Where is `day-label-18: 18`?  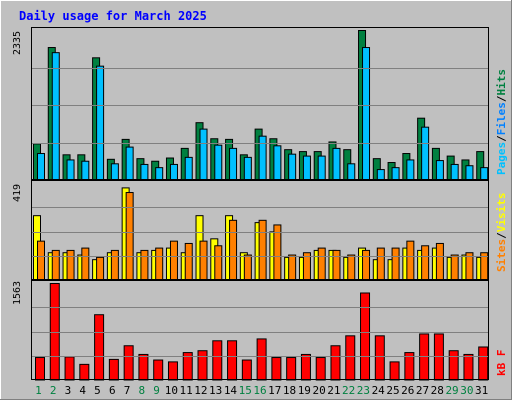
day-label-18: 18 is located at coordinates (289, 390).